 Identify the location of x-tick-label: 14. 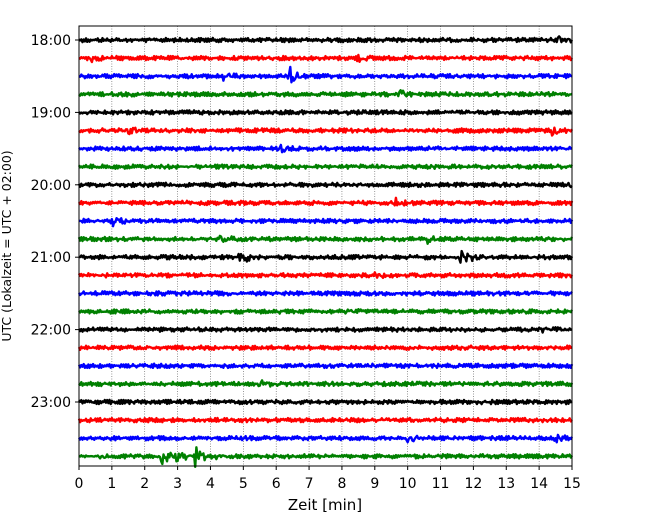
(539, 484).